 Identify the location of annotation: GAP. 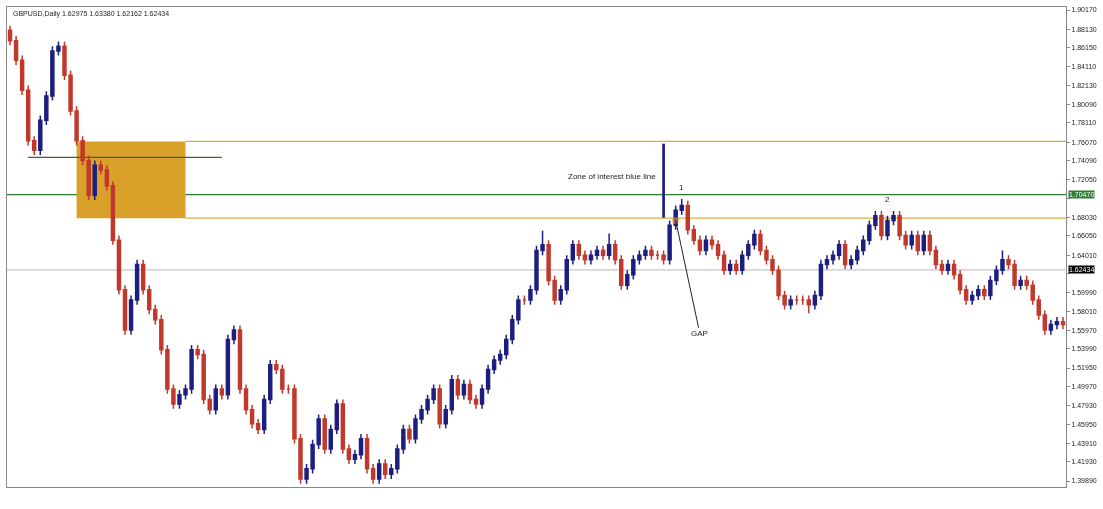
(699, 333).